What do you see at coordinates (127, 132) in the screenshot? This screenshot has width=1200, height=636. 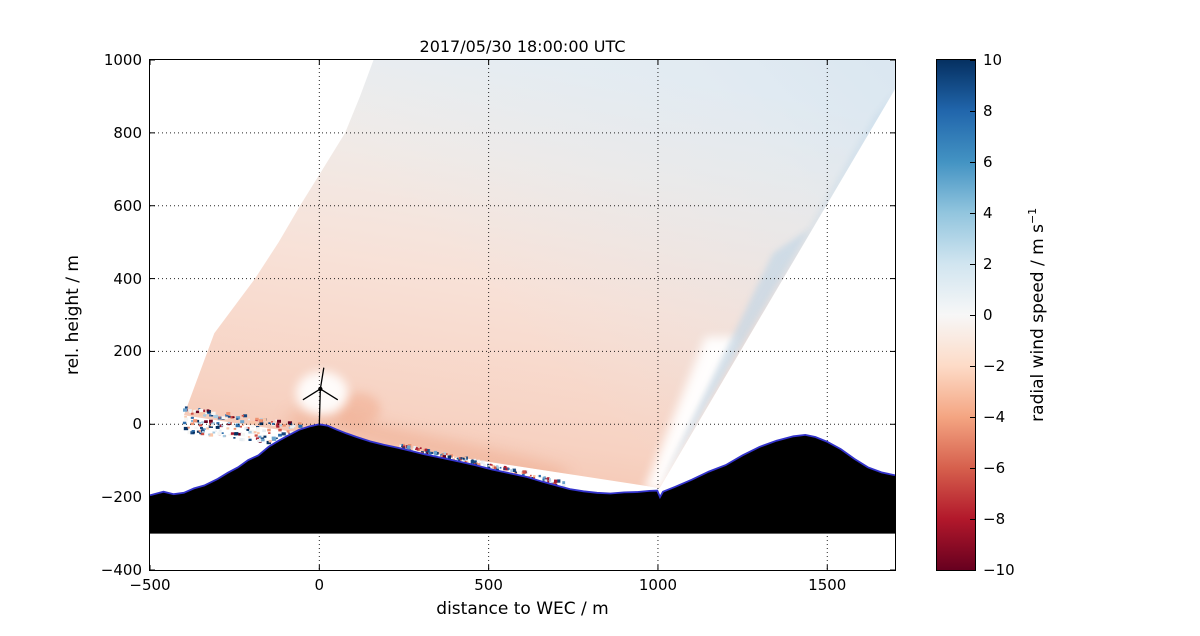 I see `y-tick-label: 800` at bounding box center [127, 132].